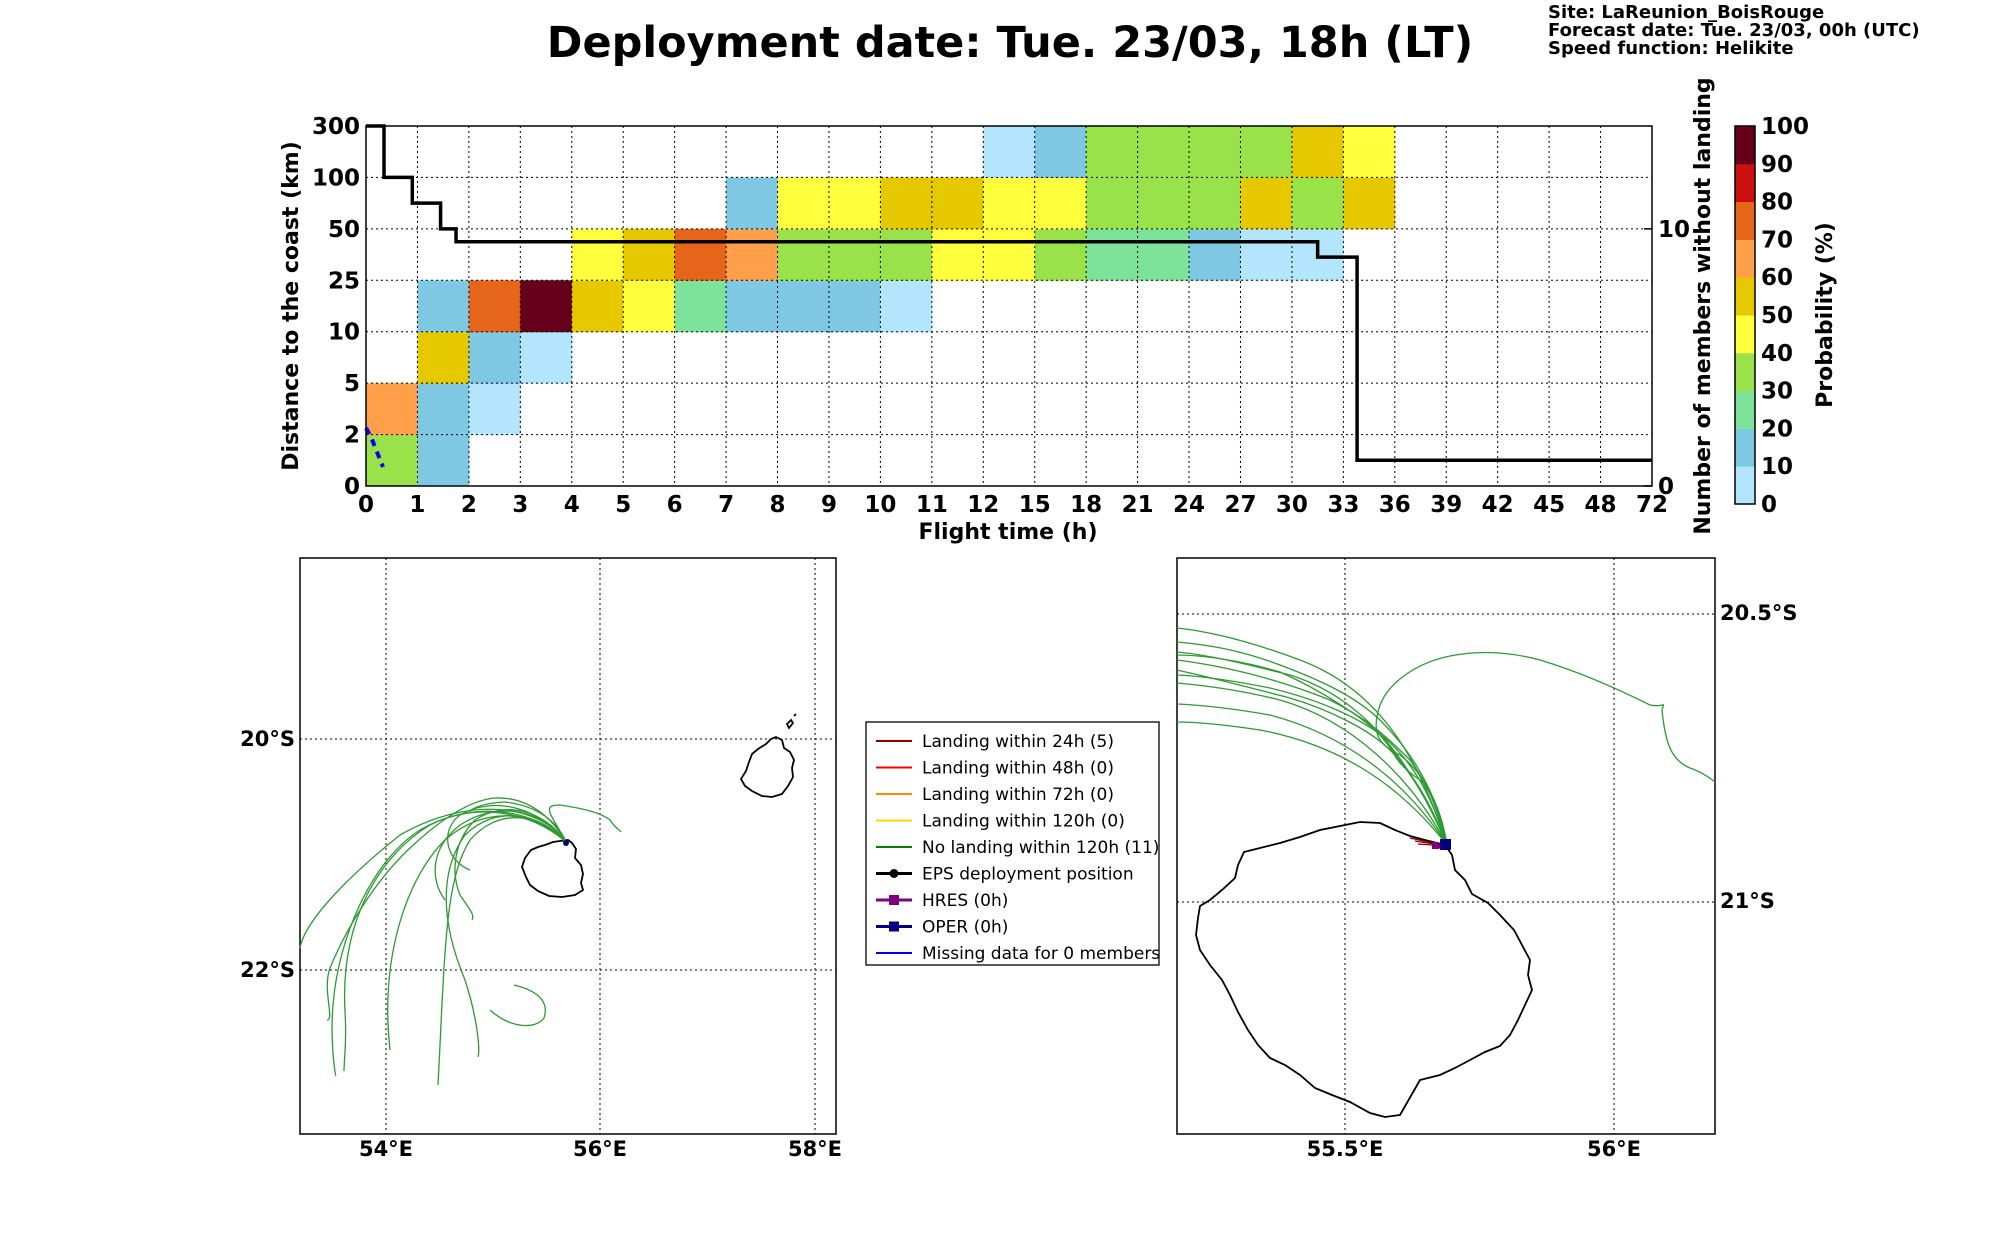  Describe the element at coordinates (366, 505) in the screenshot. I see `x-tick-label: 0` at that location.